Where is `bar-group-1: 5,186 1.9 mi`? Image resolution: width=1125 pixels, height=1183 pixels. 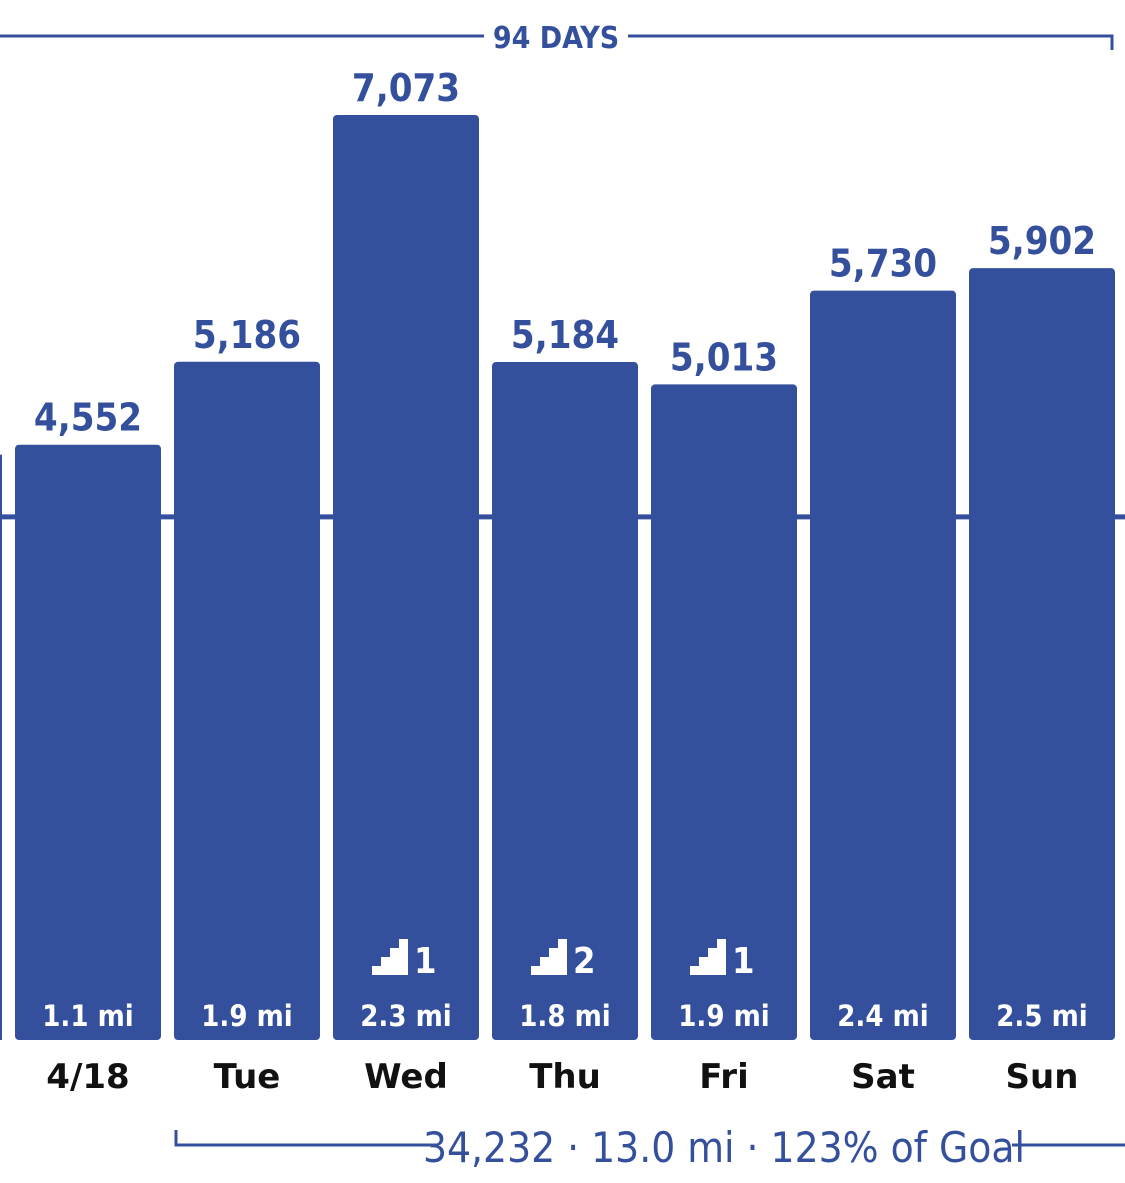 bar-group-1: 5,186 1.9 mi is located at coordinates (247, 676).